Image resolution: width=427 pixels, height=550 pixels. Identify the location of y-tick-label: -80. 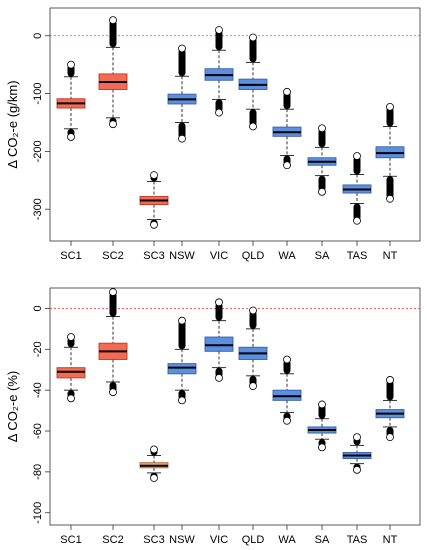
(38, 472).